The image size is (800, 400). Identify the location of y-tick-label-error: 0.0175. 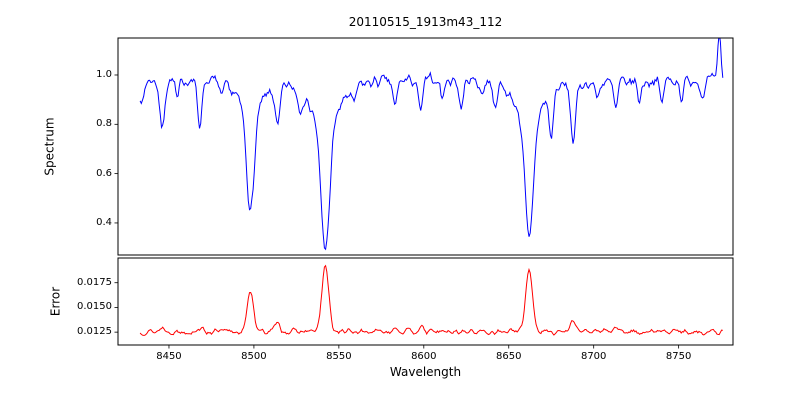
(94, 282).